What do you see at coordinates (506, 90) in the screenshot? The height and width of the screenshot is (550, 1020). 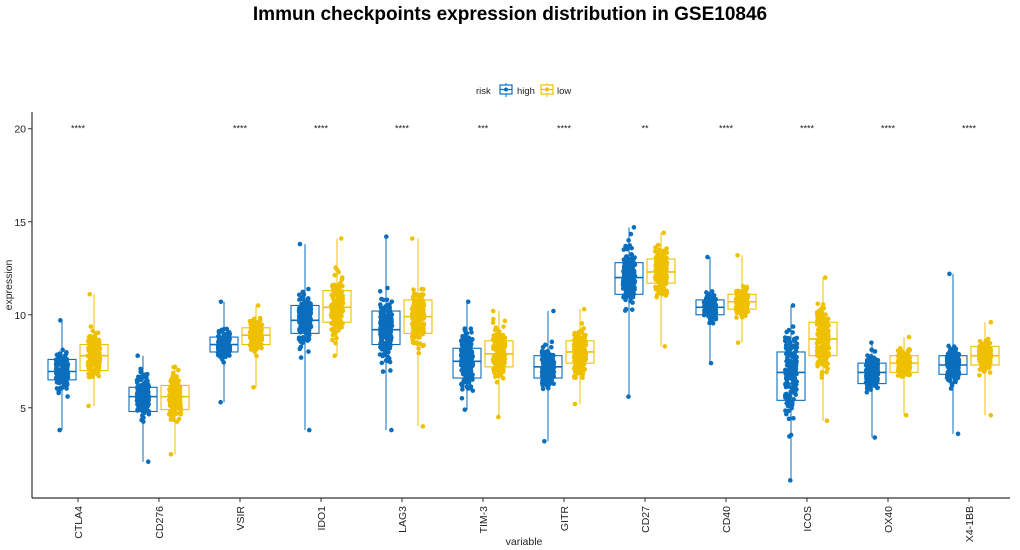 I see `legend-key-high` at bounding box center [506, 90].